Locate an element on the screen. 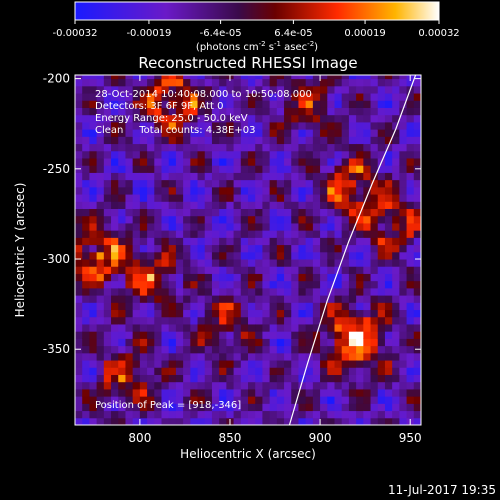 This screenshot has height=500, width=500. info-line-energy: Energy Range: 25.0 - 50.0 keV is located at coordinates (171, 118).